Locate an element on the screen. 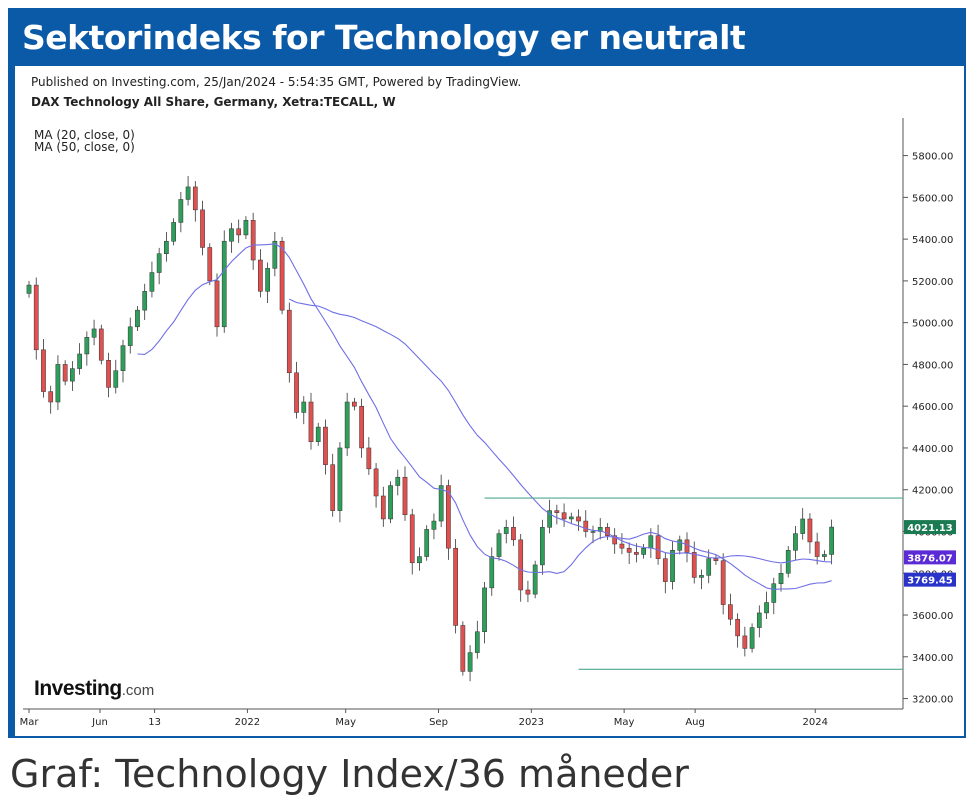  y-tick-label: 5200.00 is located at coordinates (932, 282).